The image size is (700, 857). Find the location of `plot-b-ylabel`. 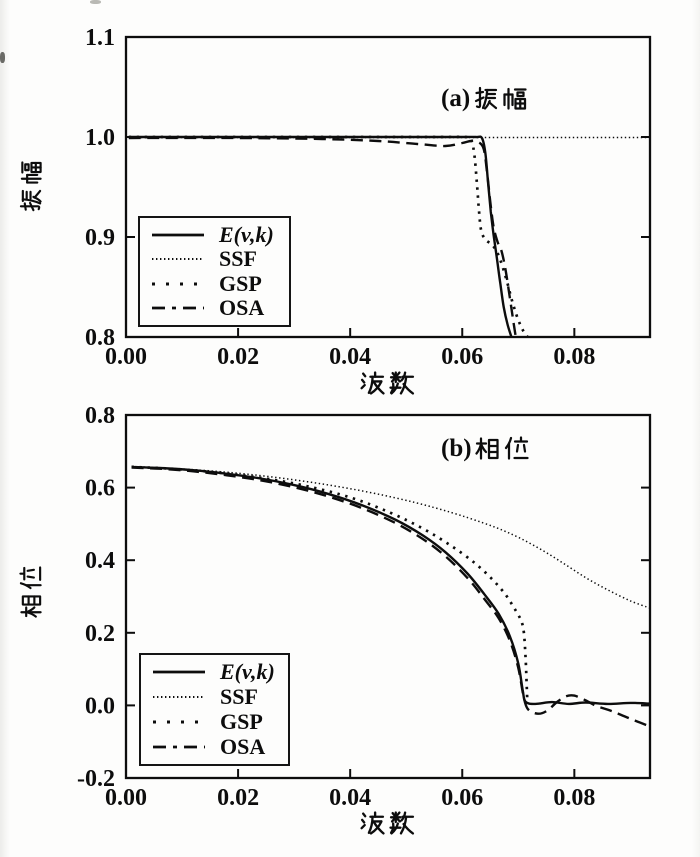

plot-b-ylabel is located at coordinates (31, 592).